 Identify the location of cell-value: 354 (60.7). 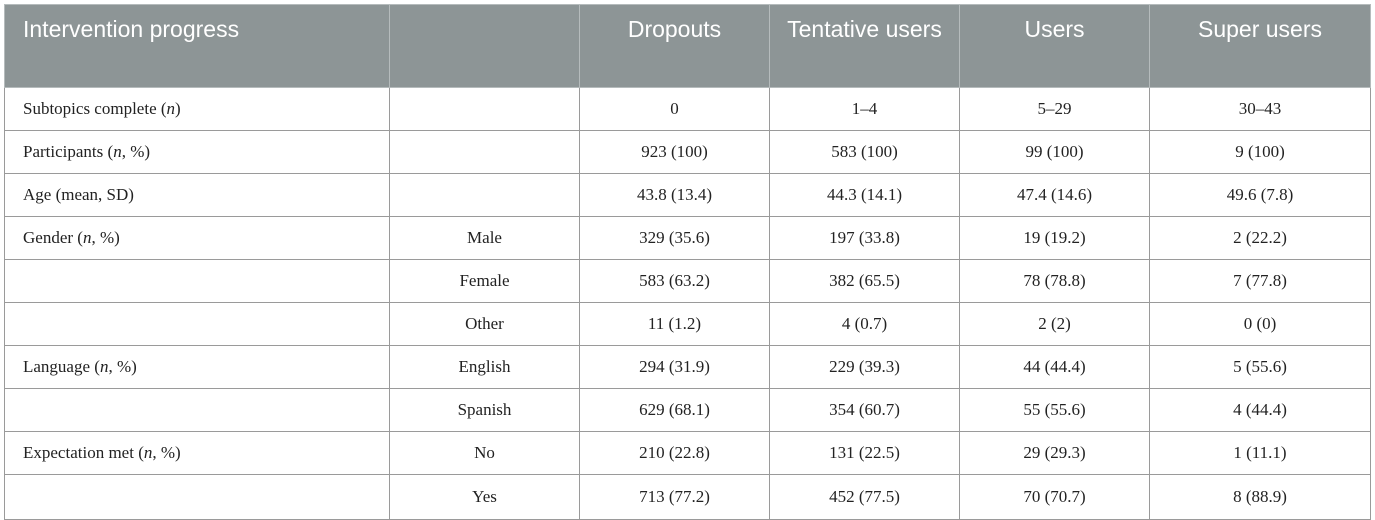
(864, 410).